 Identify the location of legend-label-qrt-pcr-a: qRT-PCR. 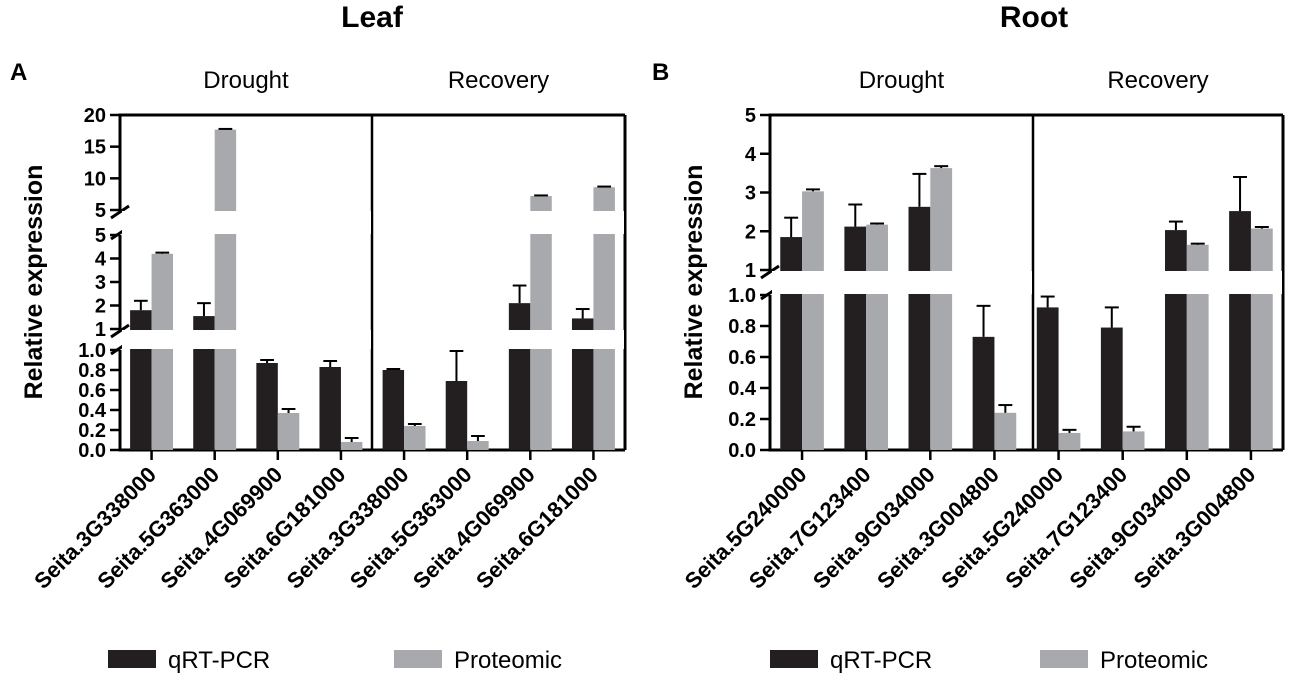
(219, 660).